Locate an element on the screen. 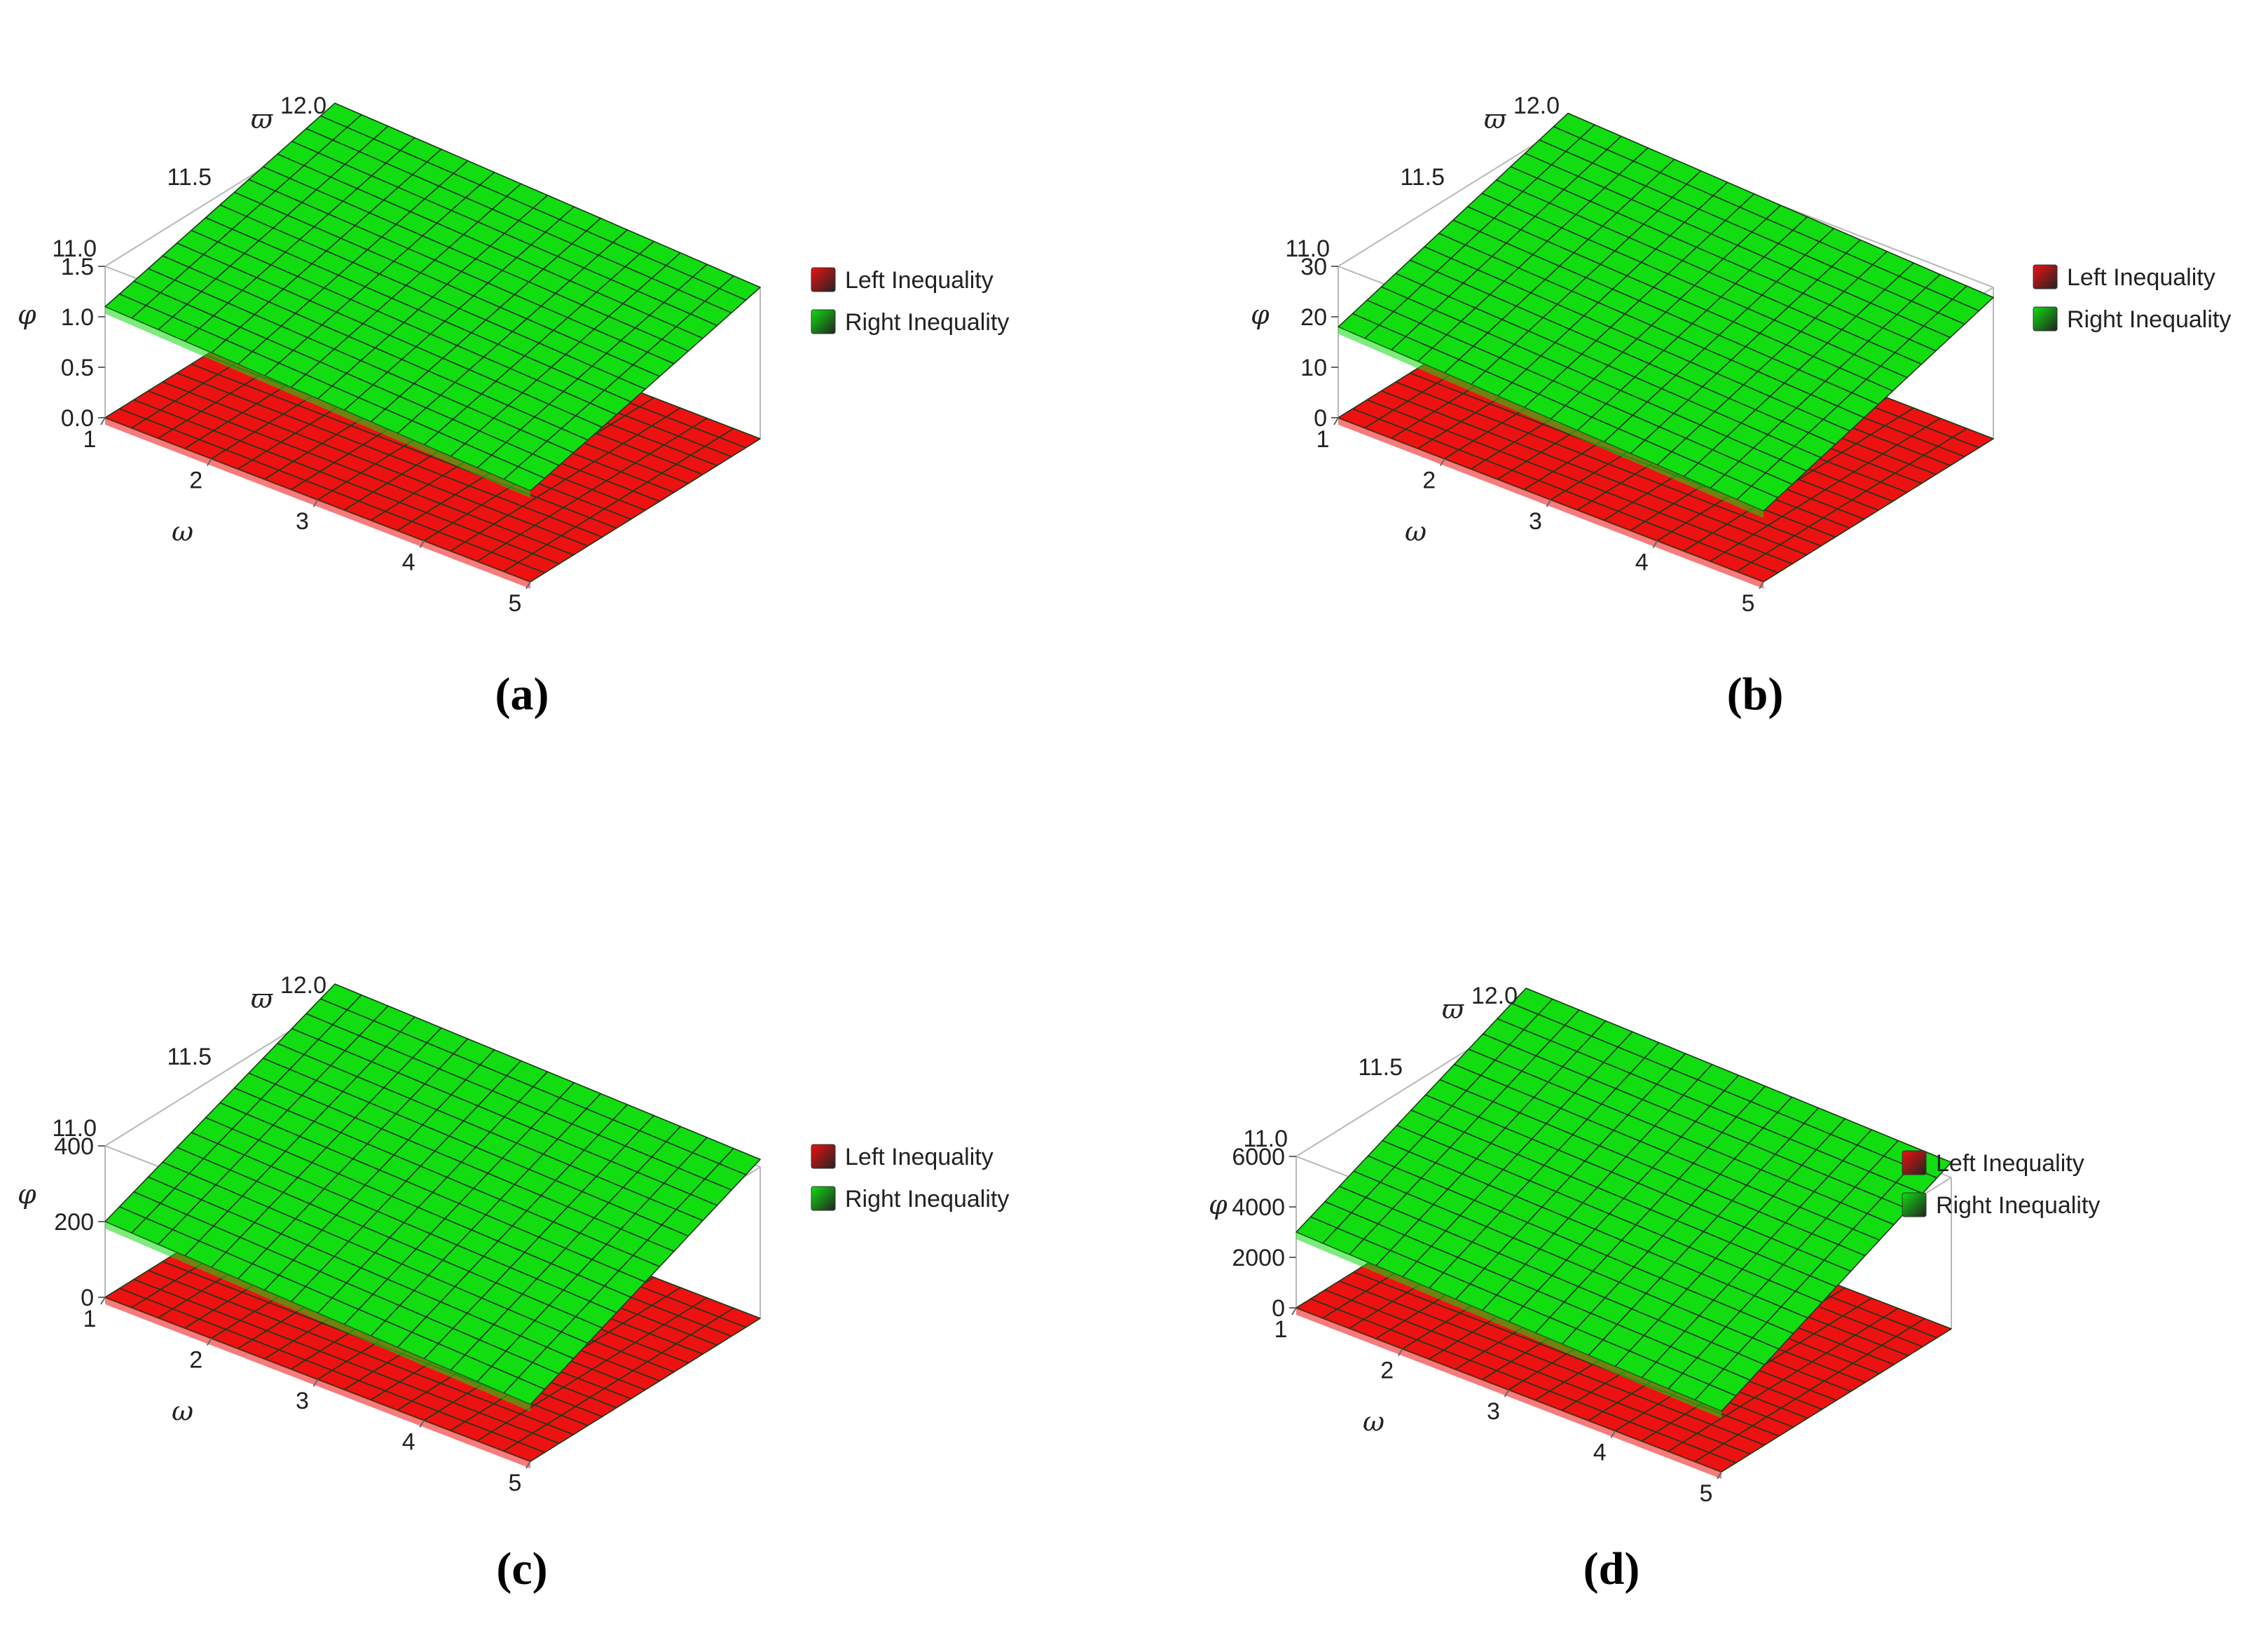  z-tick-label: 10 is located at coordinates (1313, 368).